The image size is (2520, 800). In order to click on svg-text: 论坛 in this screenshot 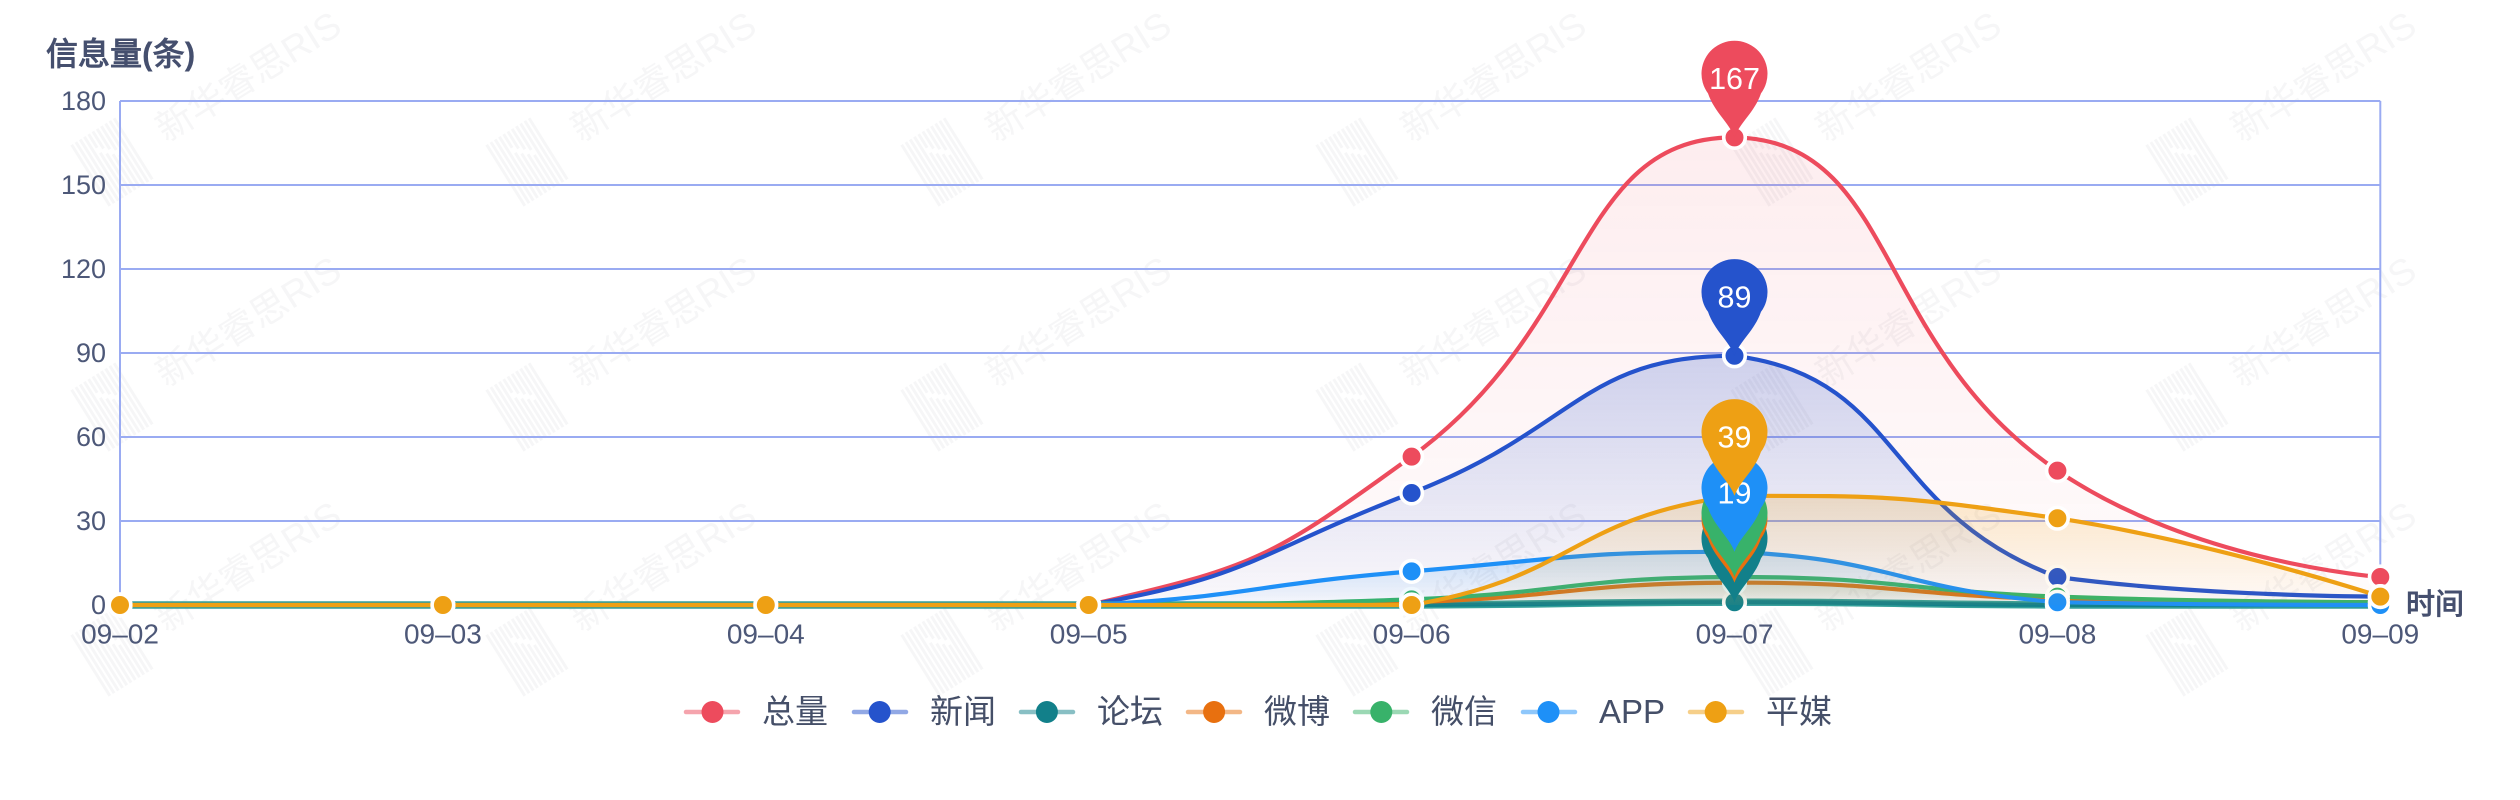, I will do `click(1130, 711)`.